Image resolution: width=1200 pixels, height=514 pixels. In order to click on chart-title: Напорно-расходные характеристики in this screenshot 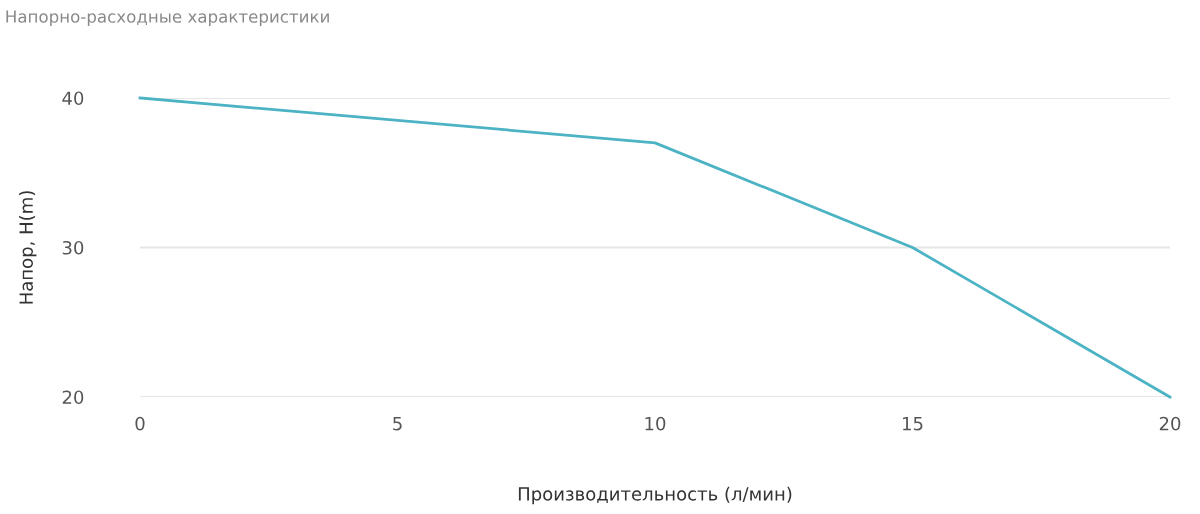, I will do `click(167, 18)`.